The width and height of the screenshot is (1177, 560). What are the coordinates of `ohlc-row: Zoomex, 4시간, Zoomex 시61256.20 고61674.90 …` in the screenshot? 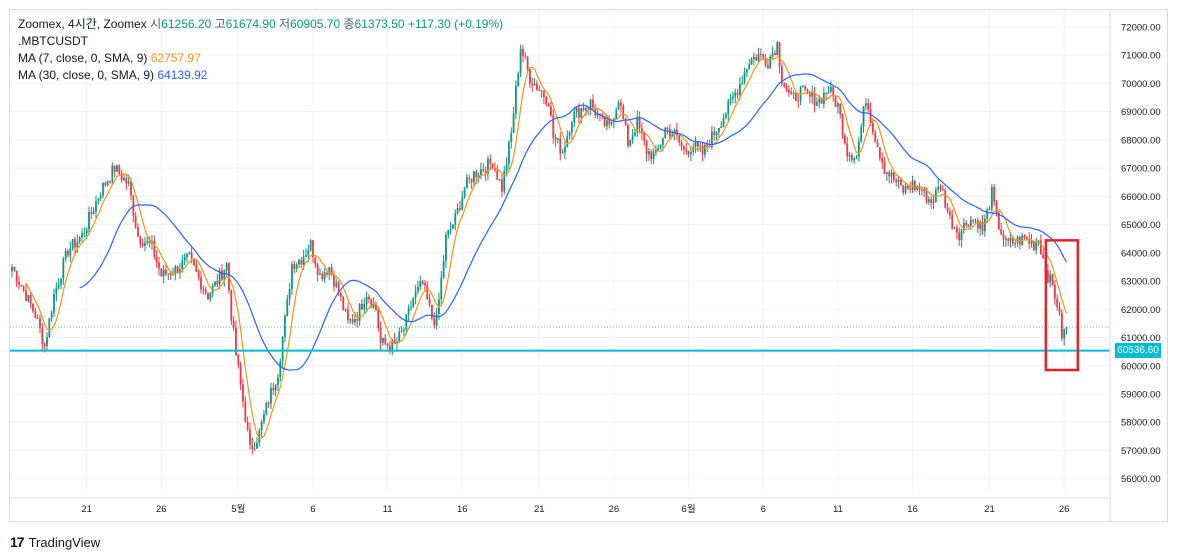 It's located at (260, 24).